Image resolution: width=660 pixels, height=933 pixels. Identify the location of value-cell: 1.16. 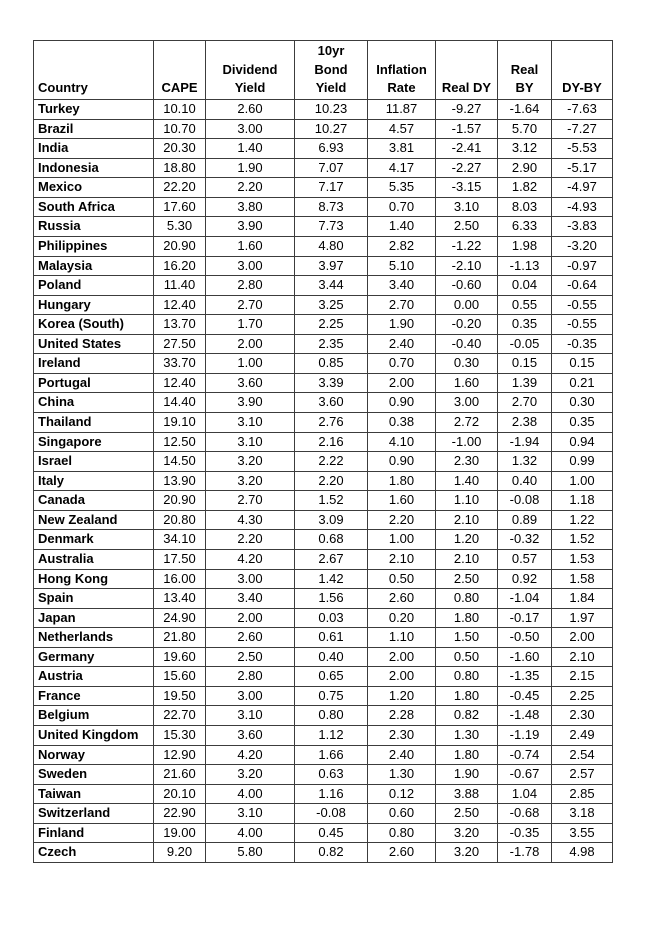
(331, 794).